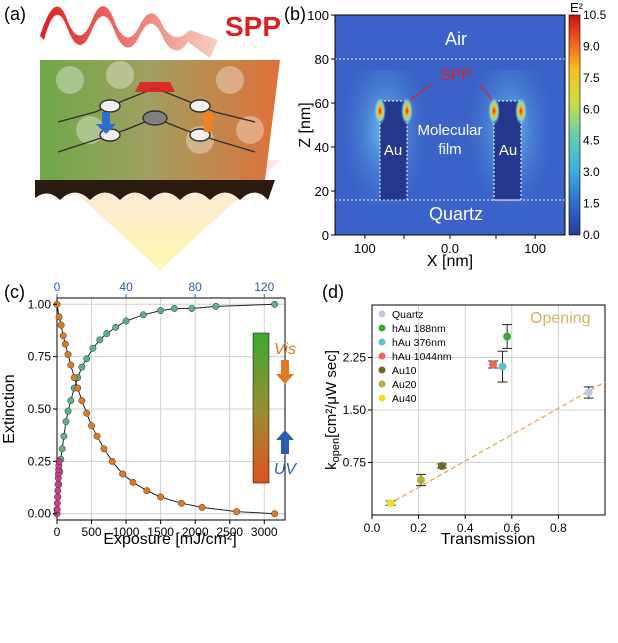 The width and height of the screenshot is (618, 643). What do you see at coordinates (489, 416) in the screenshot?
I see `d-data-points` at bounding box center [489, 416].